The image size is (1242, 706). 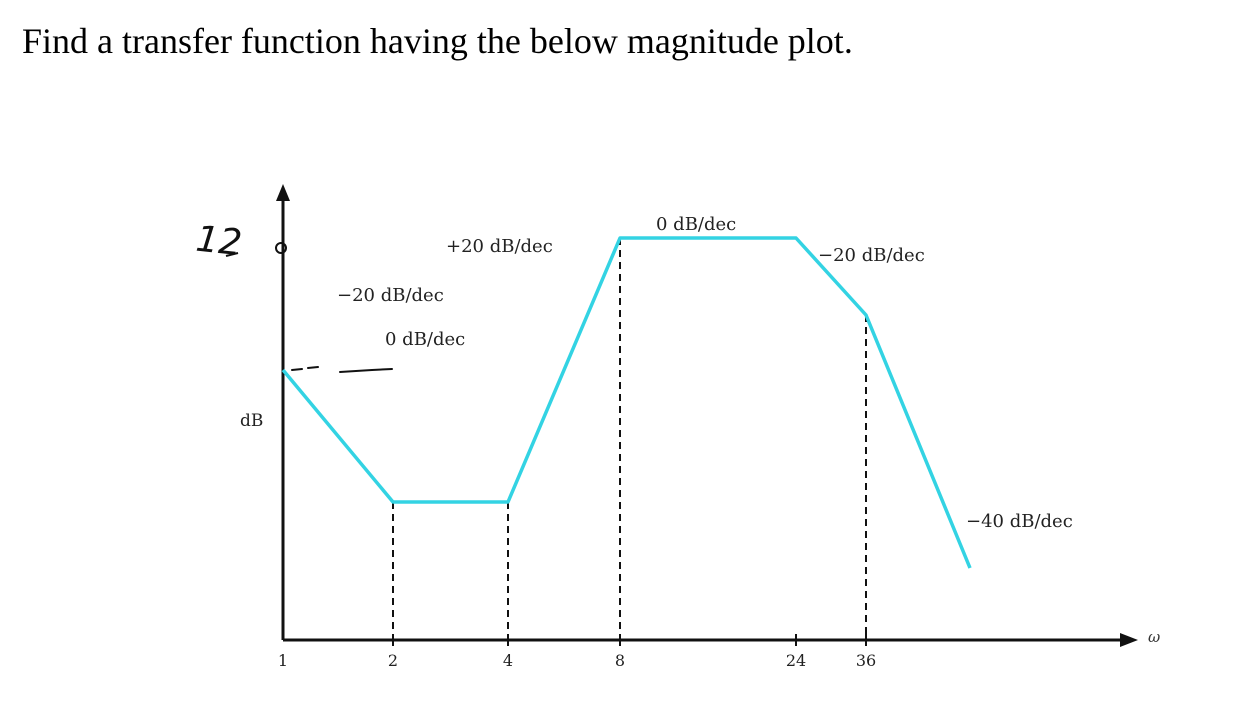 What do you see at coordinates (1154, 637) in the screenshot?
I see `x-axis-label: ω` at bounding box center [1154, 637].